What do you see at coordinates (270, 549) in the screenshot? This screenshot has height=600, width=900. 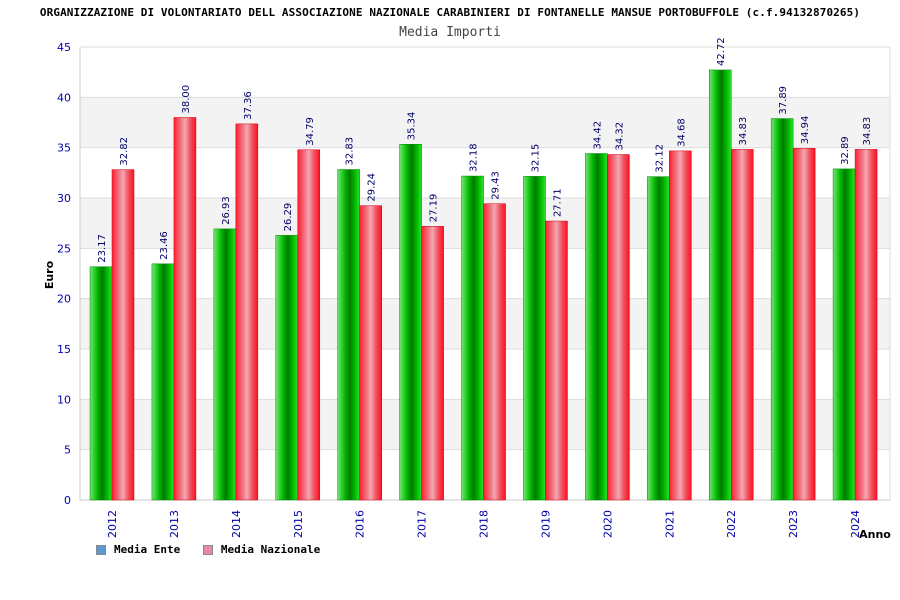 I see `legend-label-nazionale: Media Nazionale` at bounding box center [270, 549].